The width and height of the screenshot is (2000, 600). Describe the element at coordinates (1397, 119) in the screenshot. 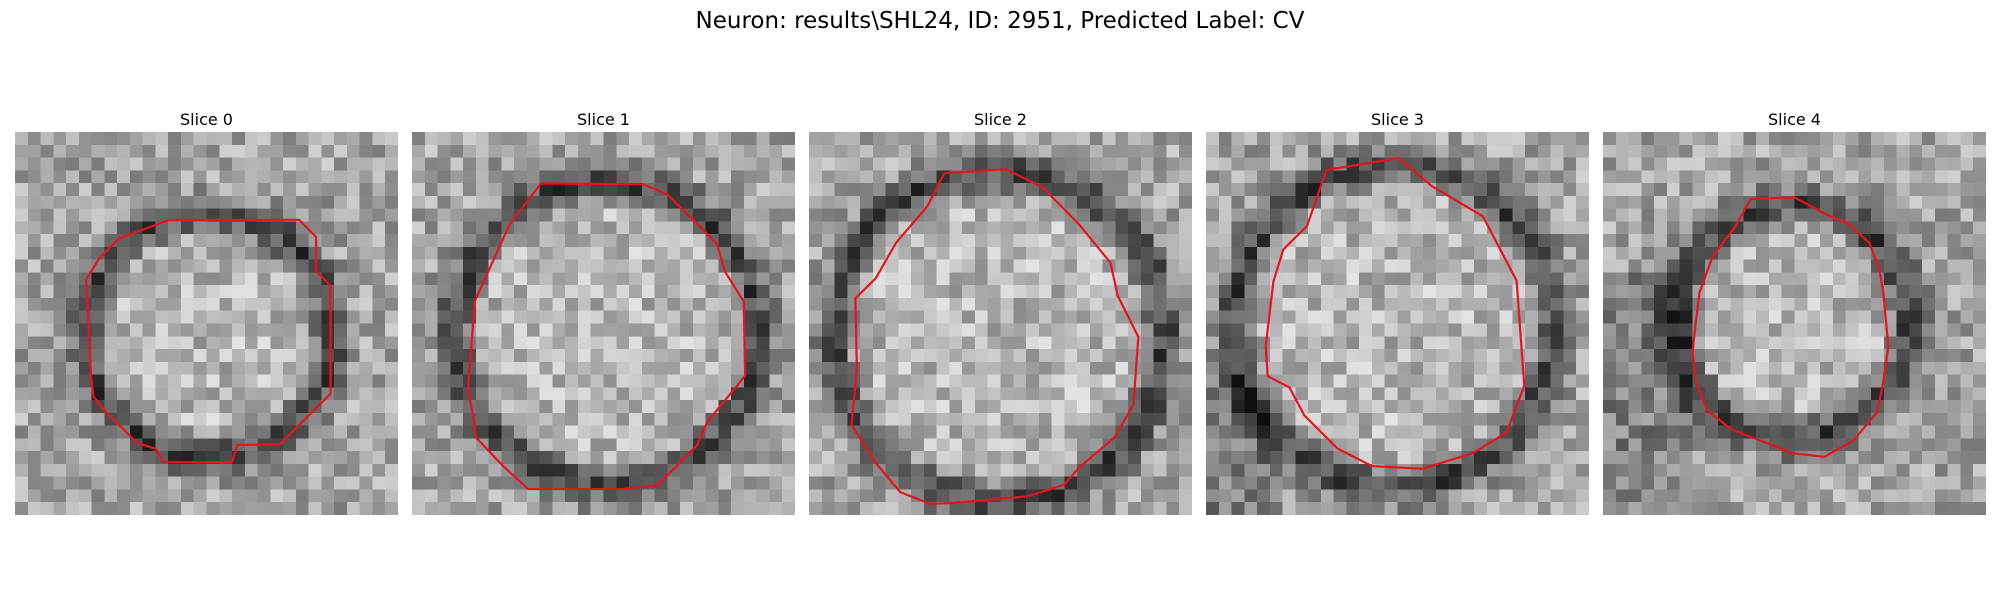

I see `slice-title: Slice 3` at that location.